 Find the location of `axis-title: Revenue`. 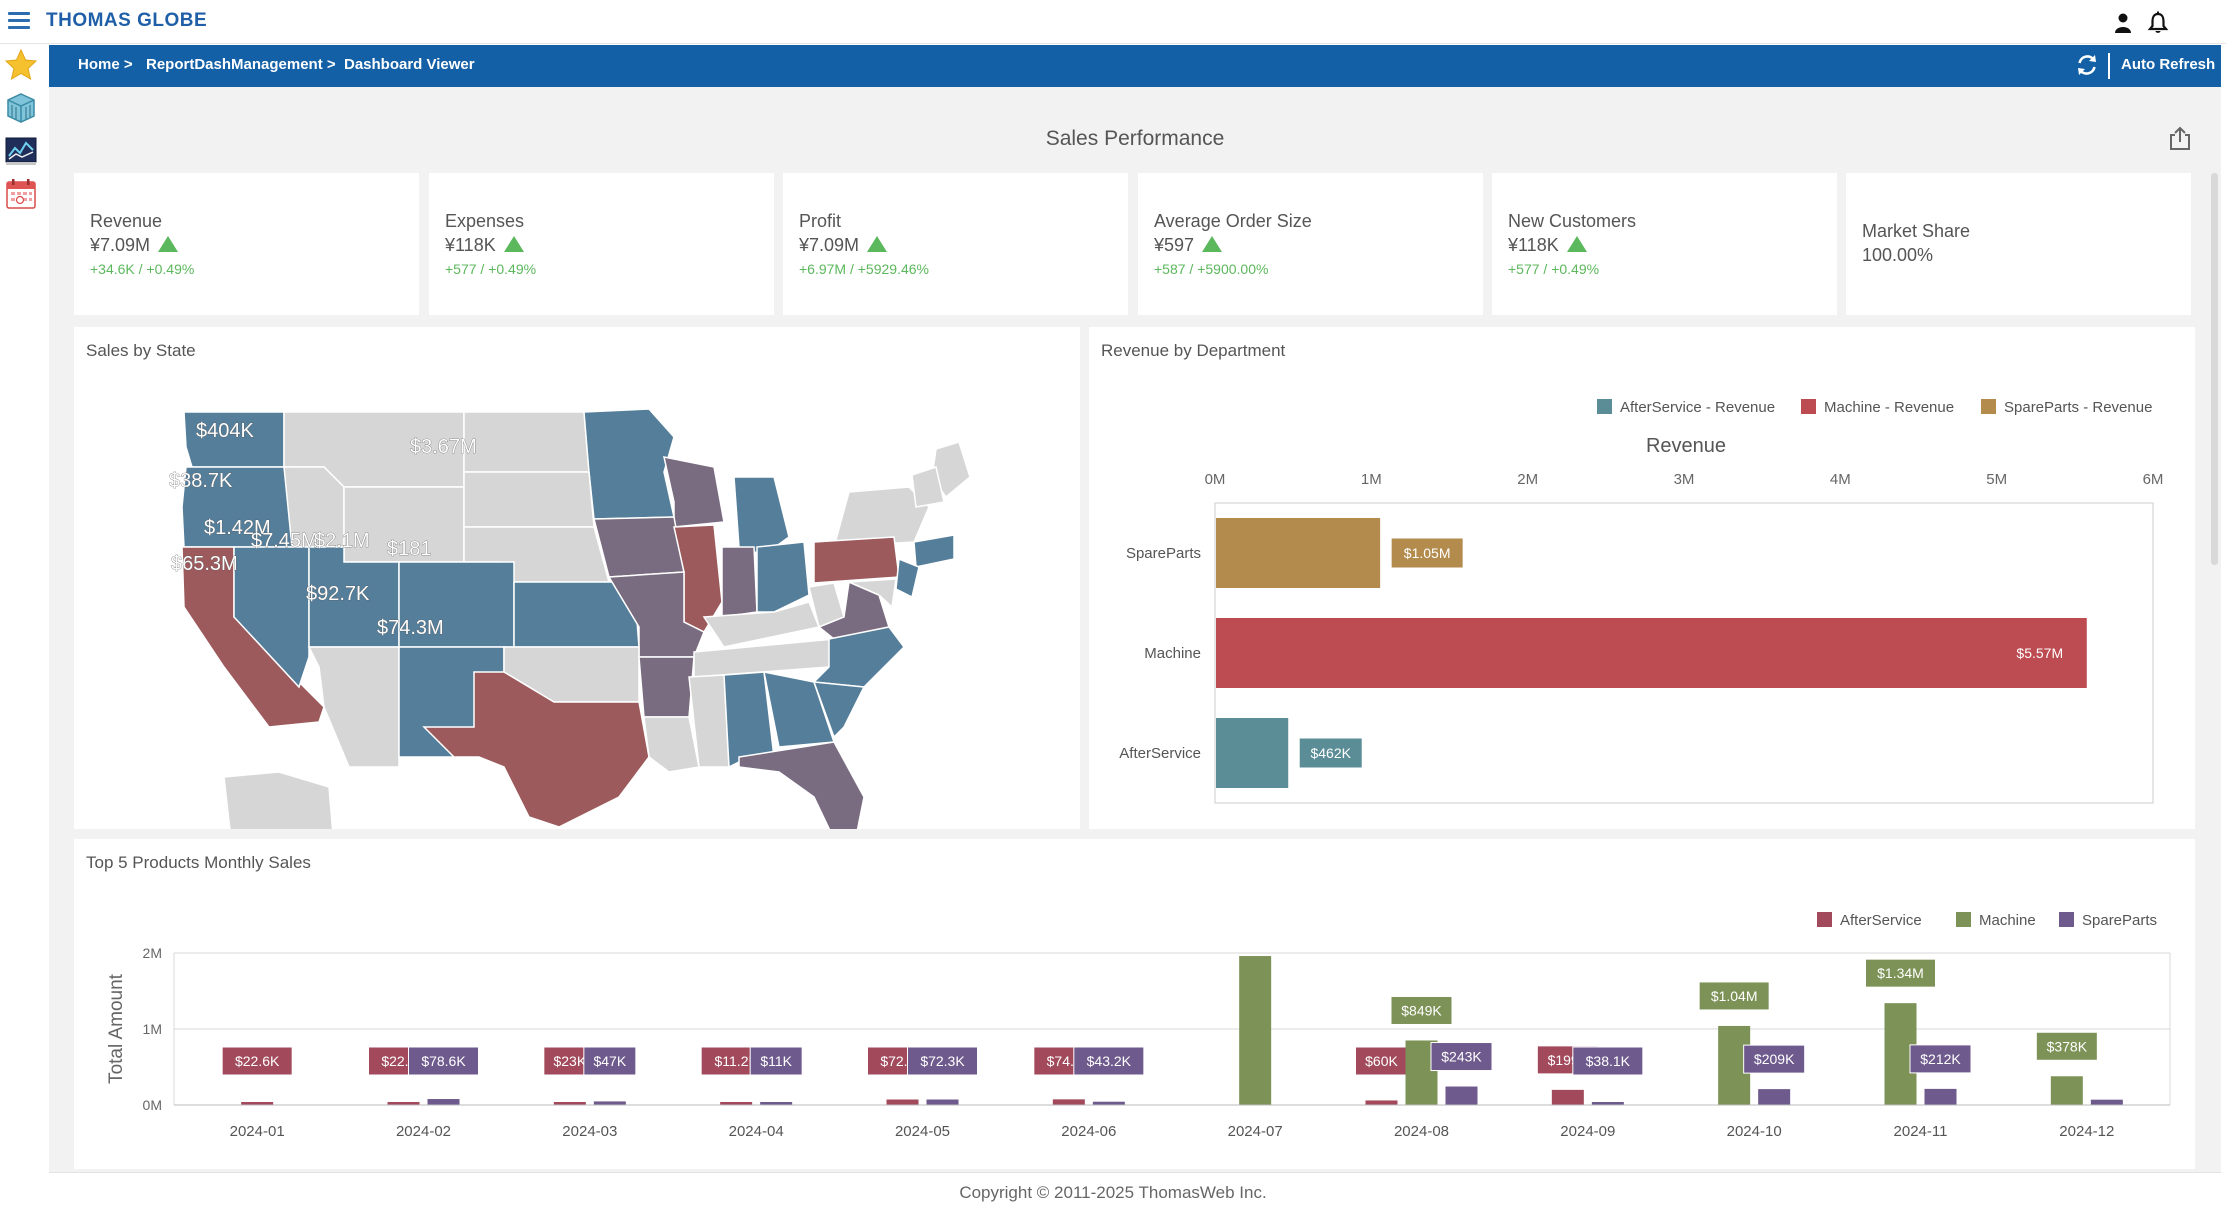

axis-title: Revenue is located at coordinates (1686, 446).